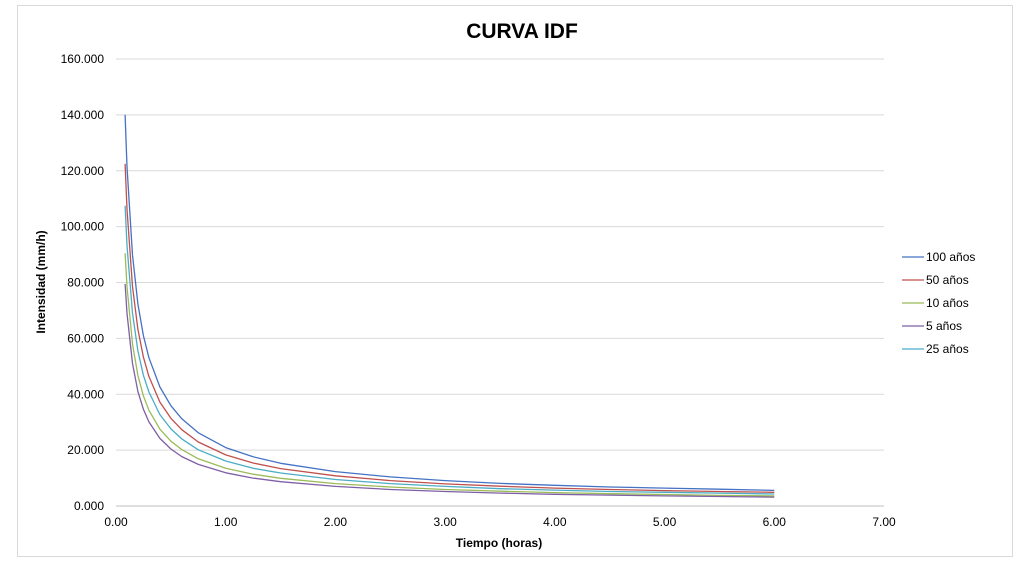 This screenshot has height=563, width=1018. What do you see at coordinates (499, 543) in the screenshot?
I see `x-axis-title: Tiempo (horas)` at bounding box center [499, 543].